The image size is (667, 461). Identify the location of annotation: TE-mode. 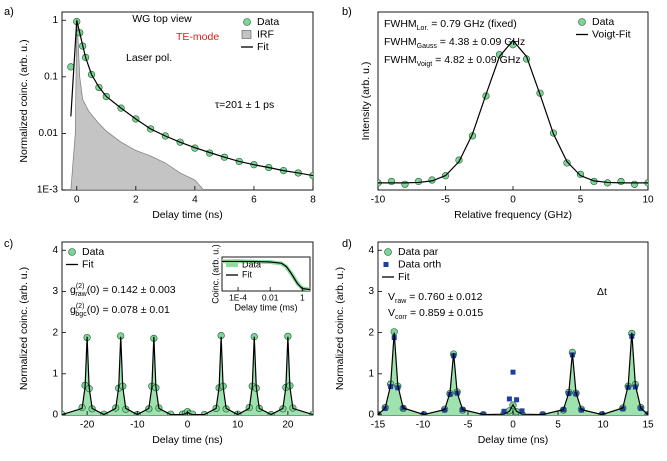
(197, 37).